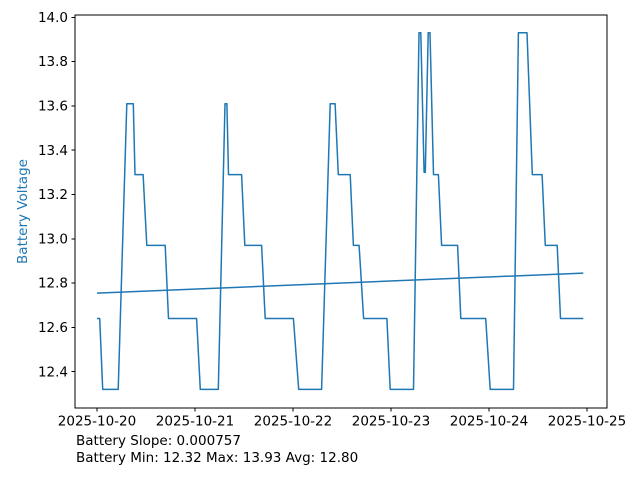 Image resolution: width=640 pixels, height=480 pixels. Describe the element at coordinates (195, 422) in the screenshot. I see `x-tick-label: 2025-10-21` at that location.